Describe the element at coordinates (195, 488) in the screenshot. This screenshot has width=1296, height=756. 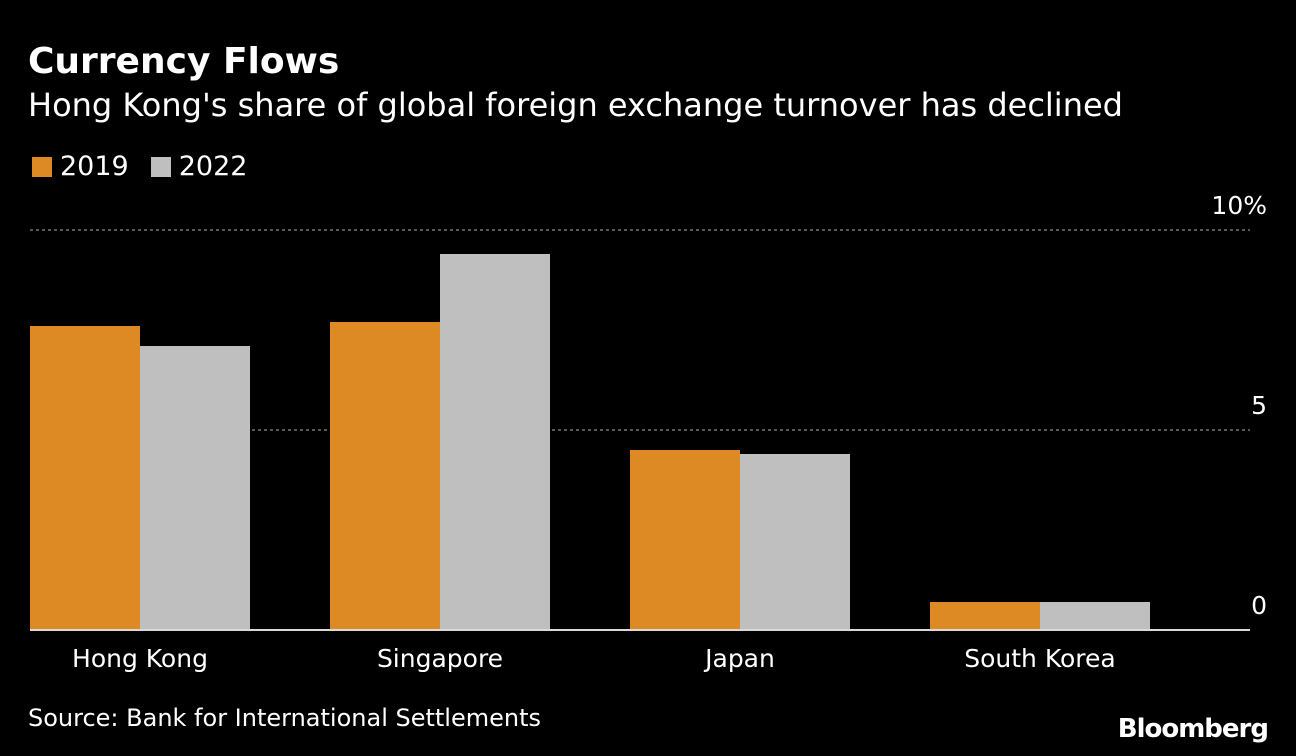
I see `bar-hong-kong-2022` at that location.